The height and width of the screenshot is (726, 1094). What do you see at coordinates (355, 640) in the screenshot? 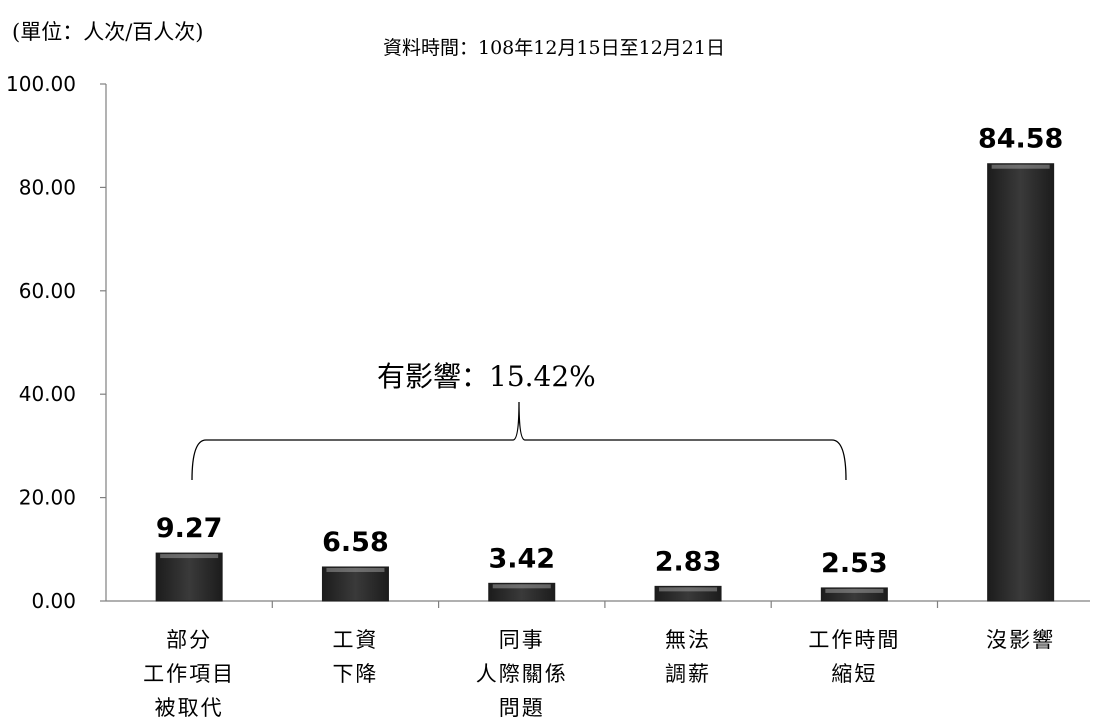
I see `x-category-label: 工資` at bounding box center [355, 640].